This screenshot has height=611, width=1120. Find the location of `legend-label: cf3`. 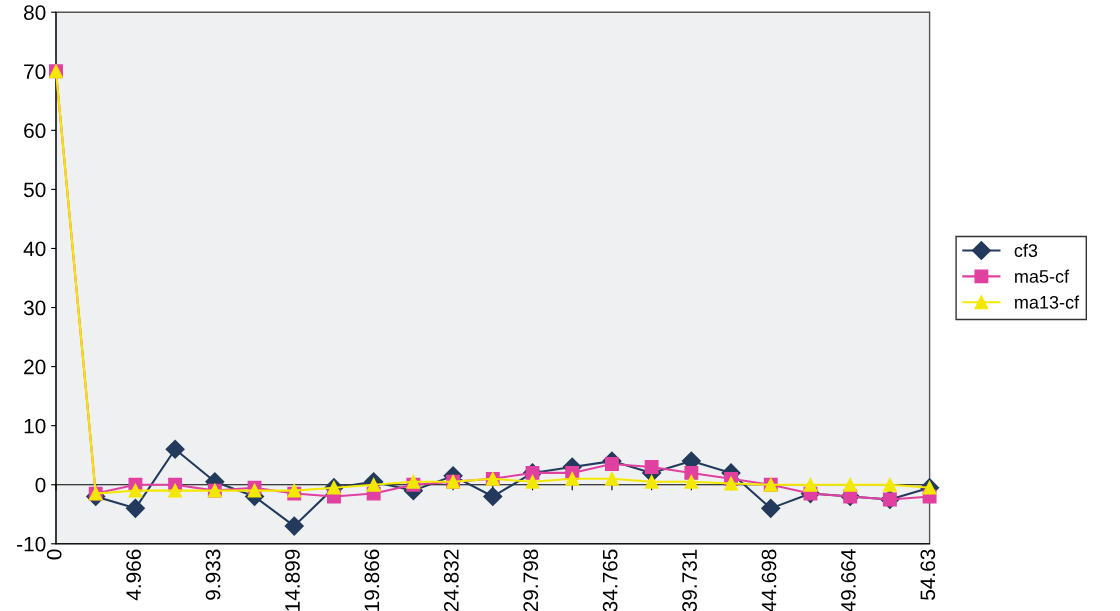

legend-label: cf3 is located at coordinates (1026, 250).